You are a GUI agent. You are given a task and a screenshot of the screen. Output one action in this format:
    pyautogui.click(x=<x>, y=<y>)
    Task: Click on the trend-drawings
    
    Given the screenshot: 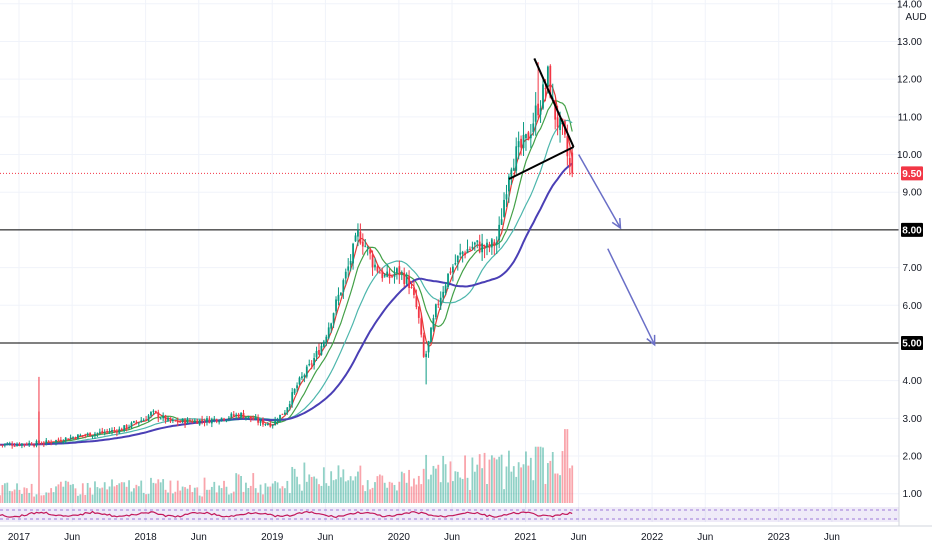 What is the action you would take?
    pyautogui.click(x=582, y=202)
    